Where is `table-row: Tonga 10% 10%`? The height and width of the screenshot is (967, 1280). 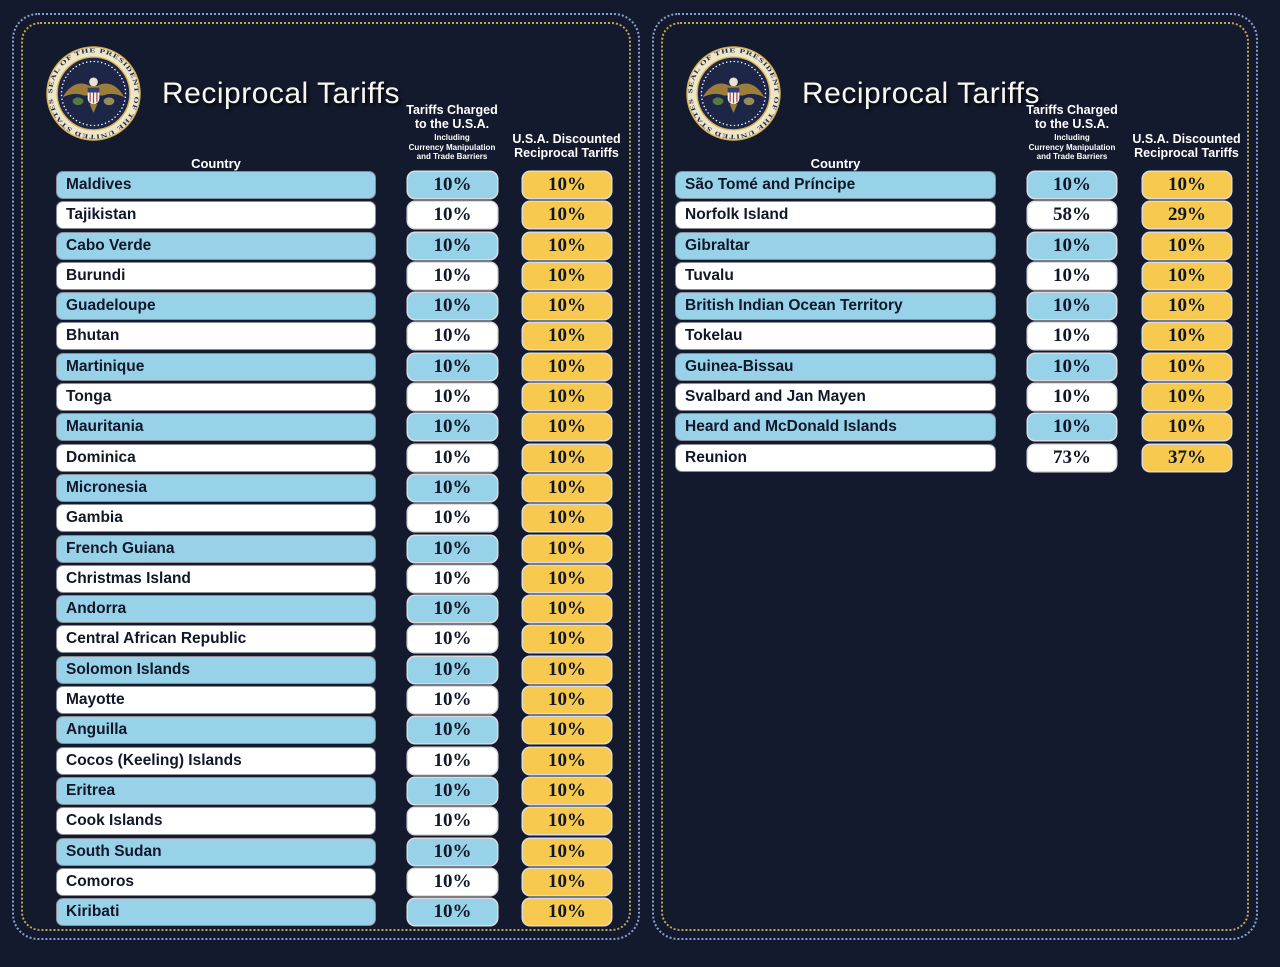 table-row: Tonga 10% 10% is located at coordinates (326, 397).